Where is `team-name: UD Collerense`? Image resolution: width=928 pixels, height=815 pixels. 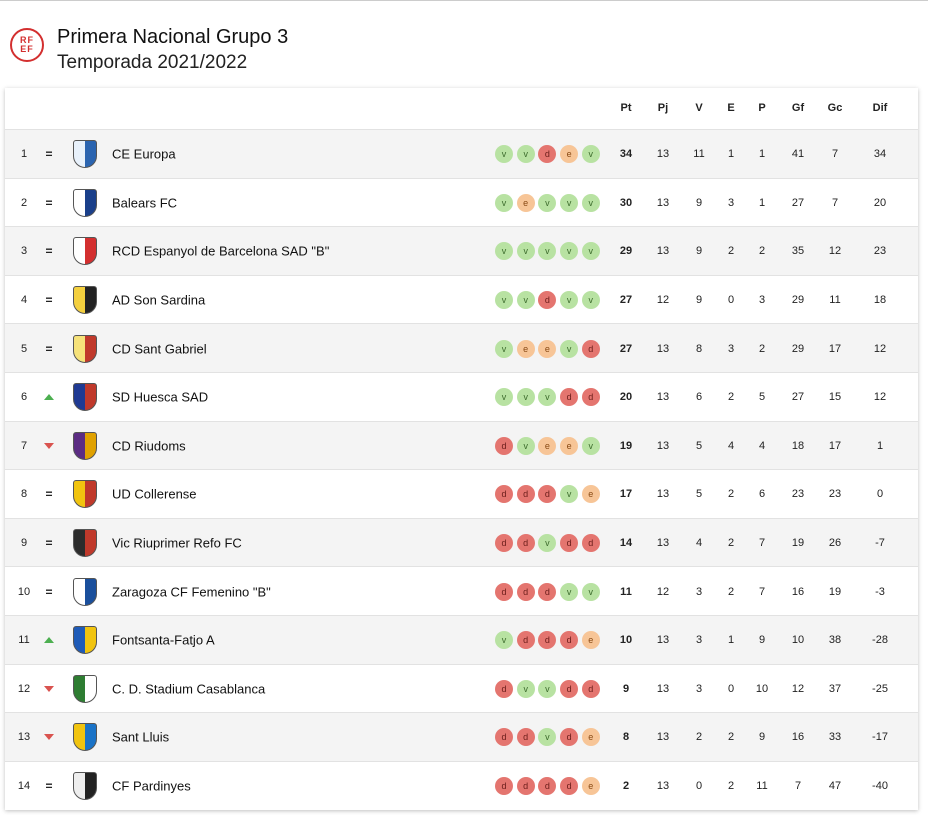 team-name: UD Collerense is located at coordinates (154, 494).